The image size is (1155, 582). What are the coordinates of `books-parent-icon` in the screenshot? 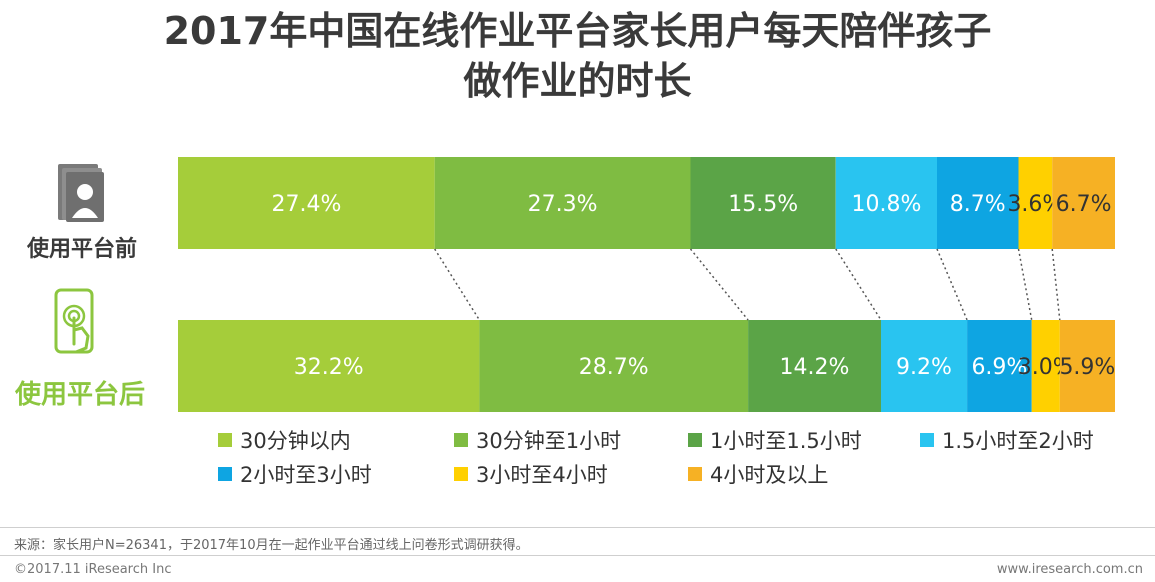 It's located at (81, 193).